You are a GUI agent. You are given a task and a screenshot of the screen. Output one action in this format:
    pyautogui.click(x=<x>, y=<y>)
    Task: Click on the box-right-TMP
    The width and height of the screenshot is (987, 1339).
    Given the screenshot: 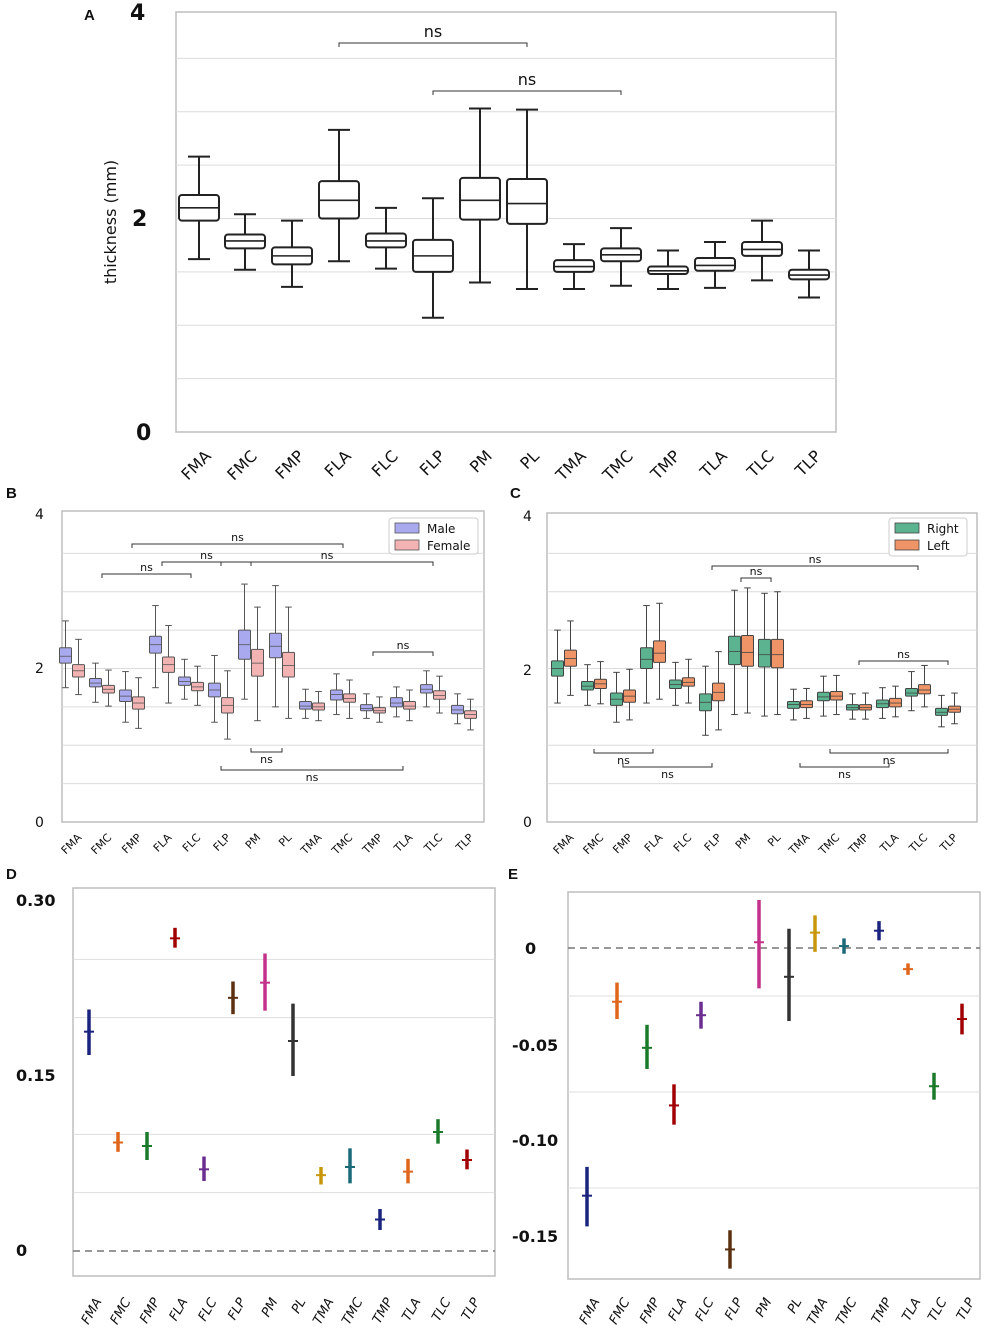 What is the action you would take?
    pyautogui.click(x=852, y=706)
    